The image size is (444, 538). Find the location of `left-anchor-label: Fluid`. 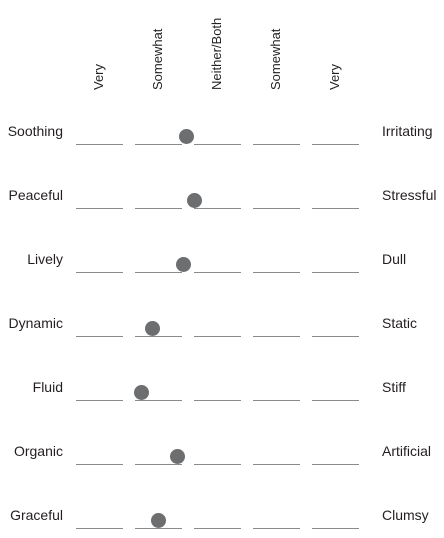

left-anchor-label: Fluid is located at coordinates (47, 387).